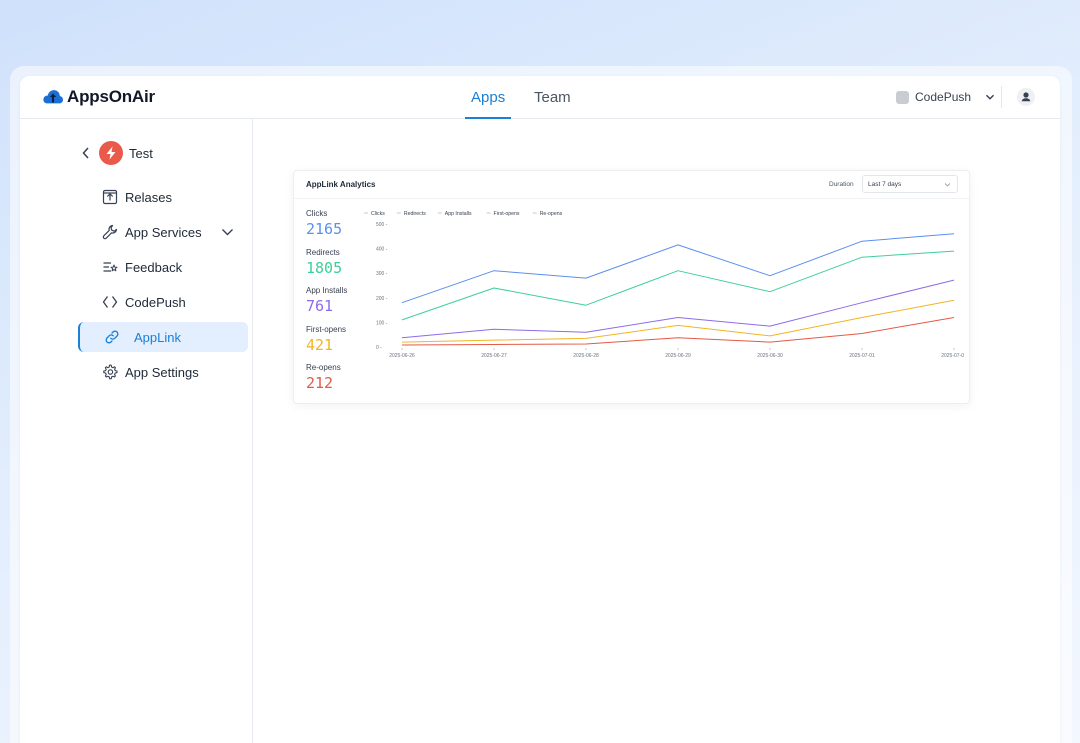 This screenshot has width=1080, height=743. Describe the element at coordinates (110, 197) in the screenshot. I see `upload-box-icon` at that location.